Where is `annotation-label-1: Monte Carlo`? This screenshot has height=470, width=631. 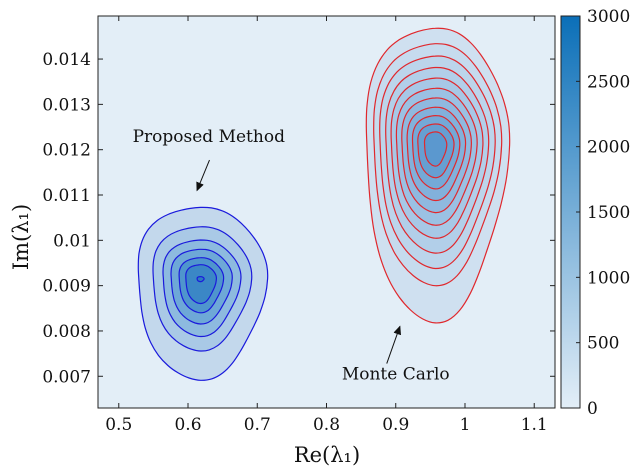
annotation-label-1: Monte Carlo is located at coordinates (396, 374).